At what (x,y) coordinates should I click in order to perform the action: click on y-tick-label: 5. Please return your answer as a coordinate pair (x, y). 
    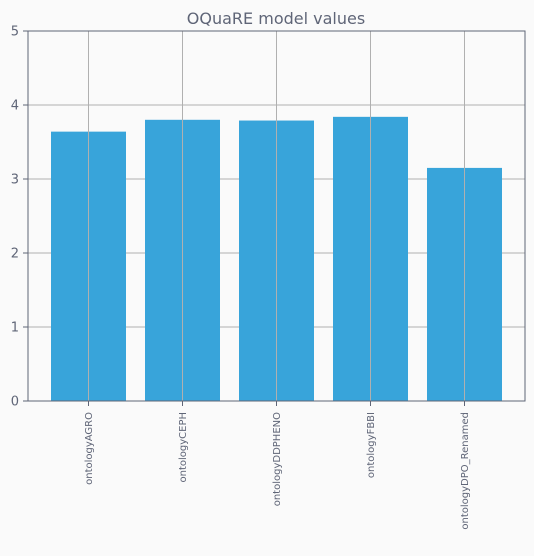
    Looking at the image, I should click on (15, 32).